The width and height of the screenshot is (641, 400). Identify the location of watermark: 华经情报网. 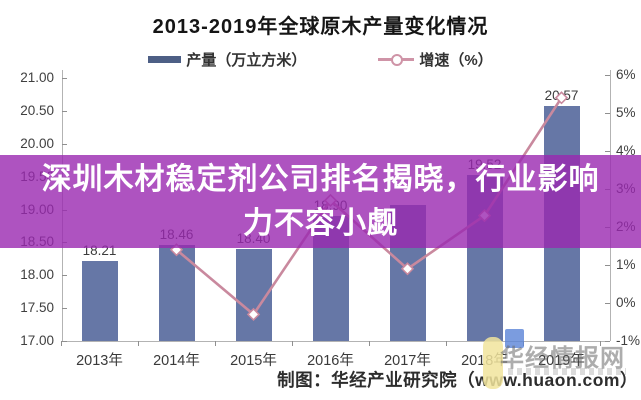
(560, 357).